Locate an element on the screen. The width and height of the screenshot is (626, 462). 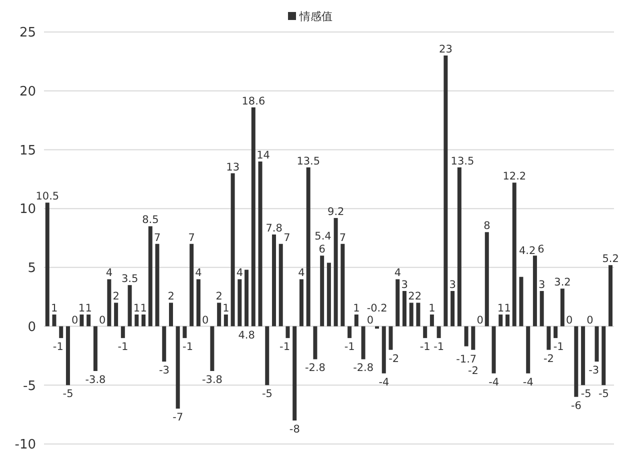
data-label: 7 is located at coordinates (287, 238).